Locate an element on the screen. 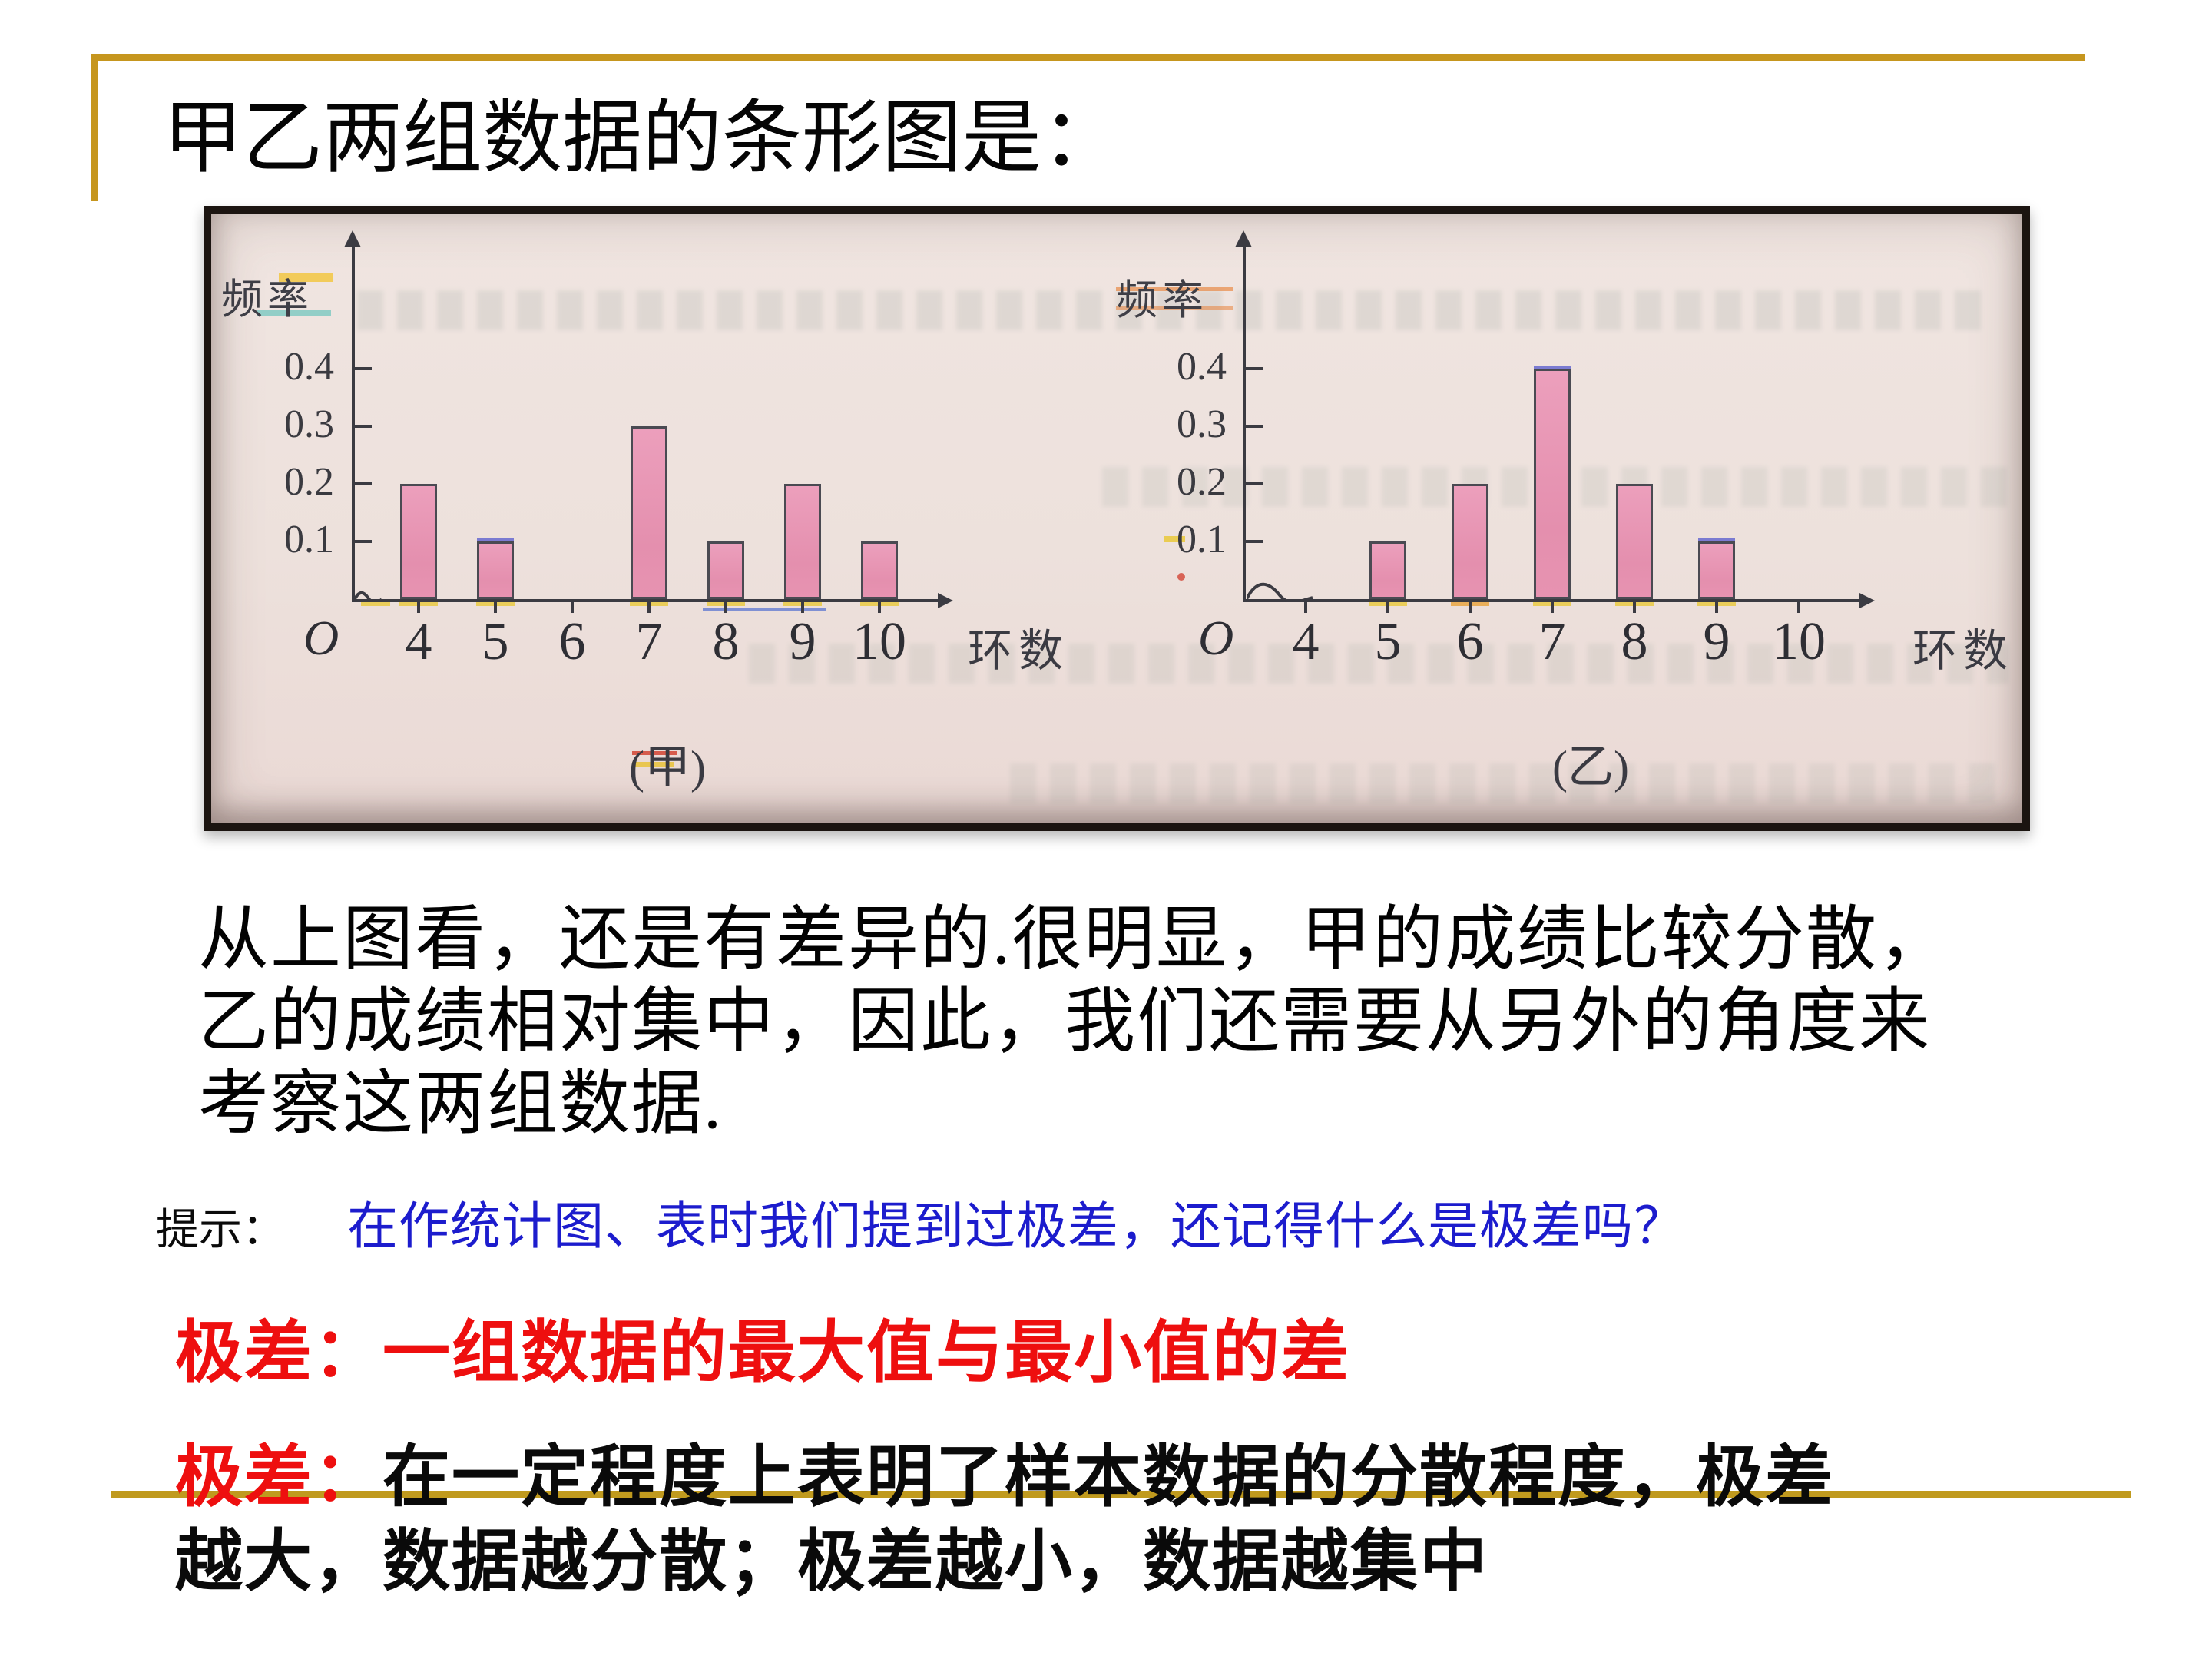 This screenshot has height=1659, width=2212. range-definition-label: 极差： is located at coordinates (279, 1353).